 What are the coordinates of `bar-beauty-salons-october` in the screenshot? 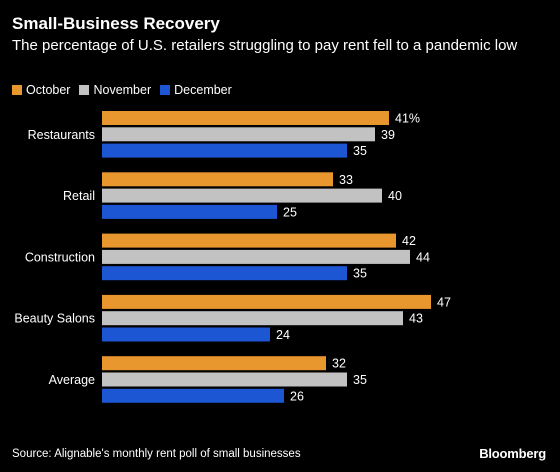 It's located at (266, 301).